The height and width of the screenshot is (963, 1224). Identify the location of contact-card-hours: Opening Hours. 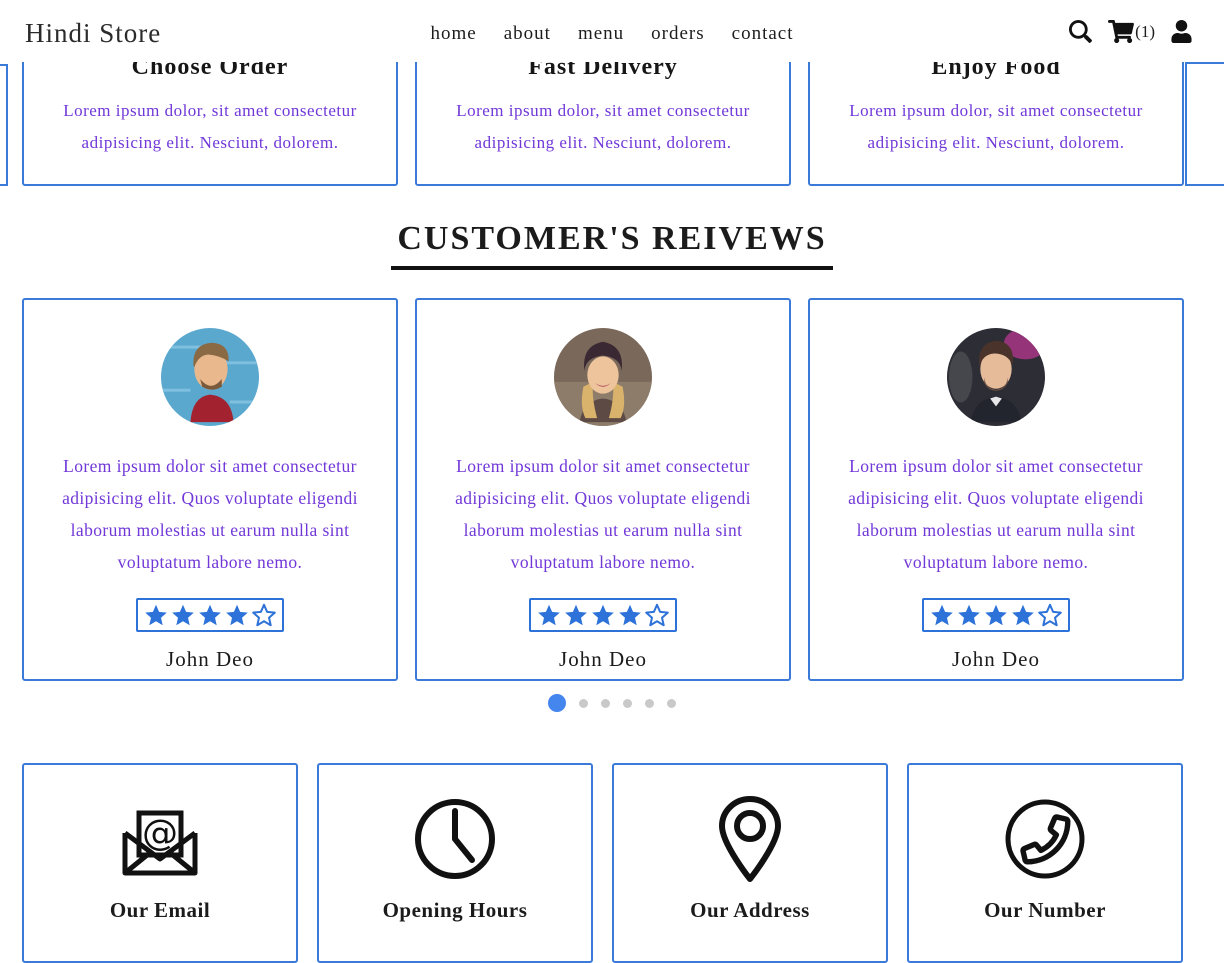
(455, 863).